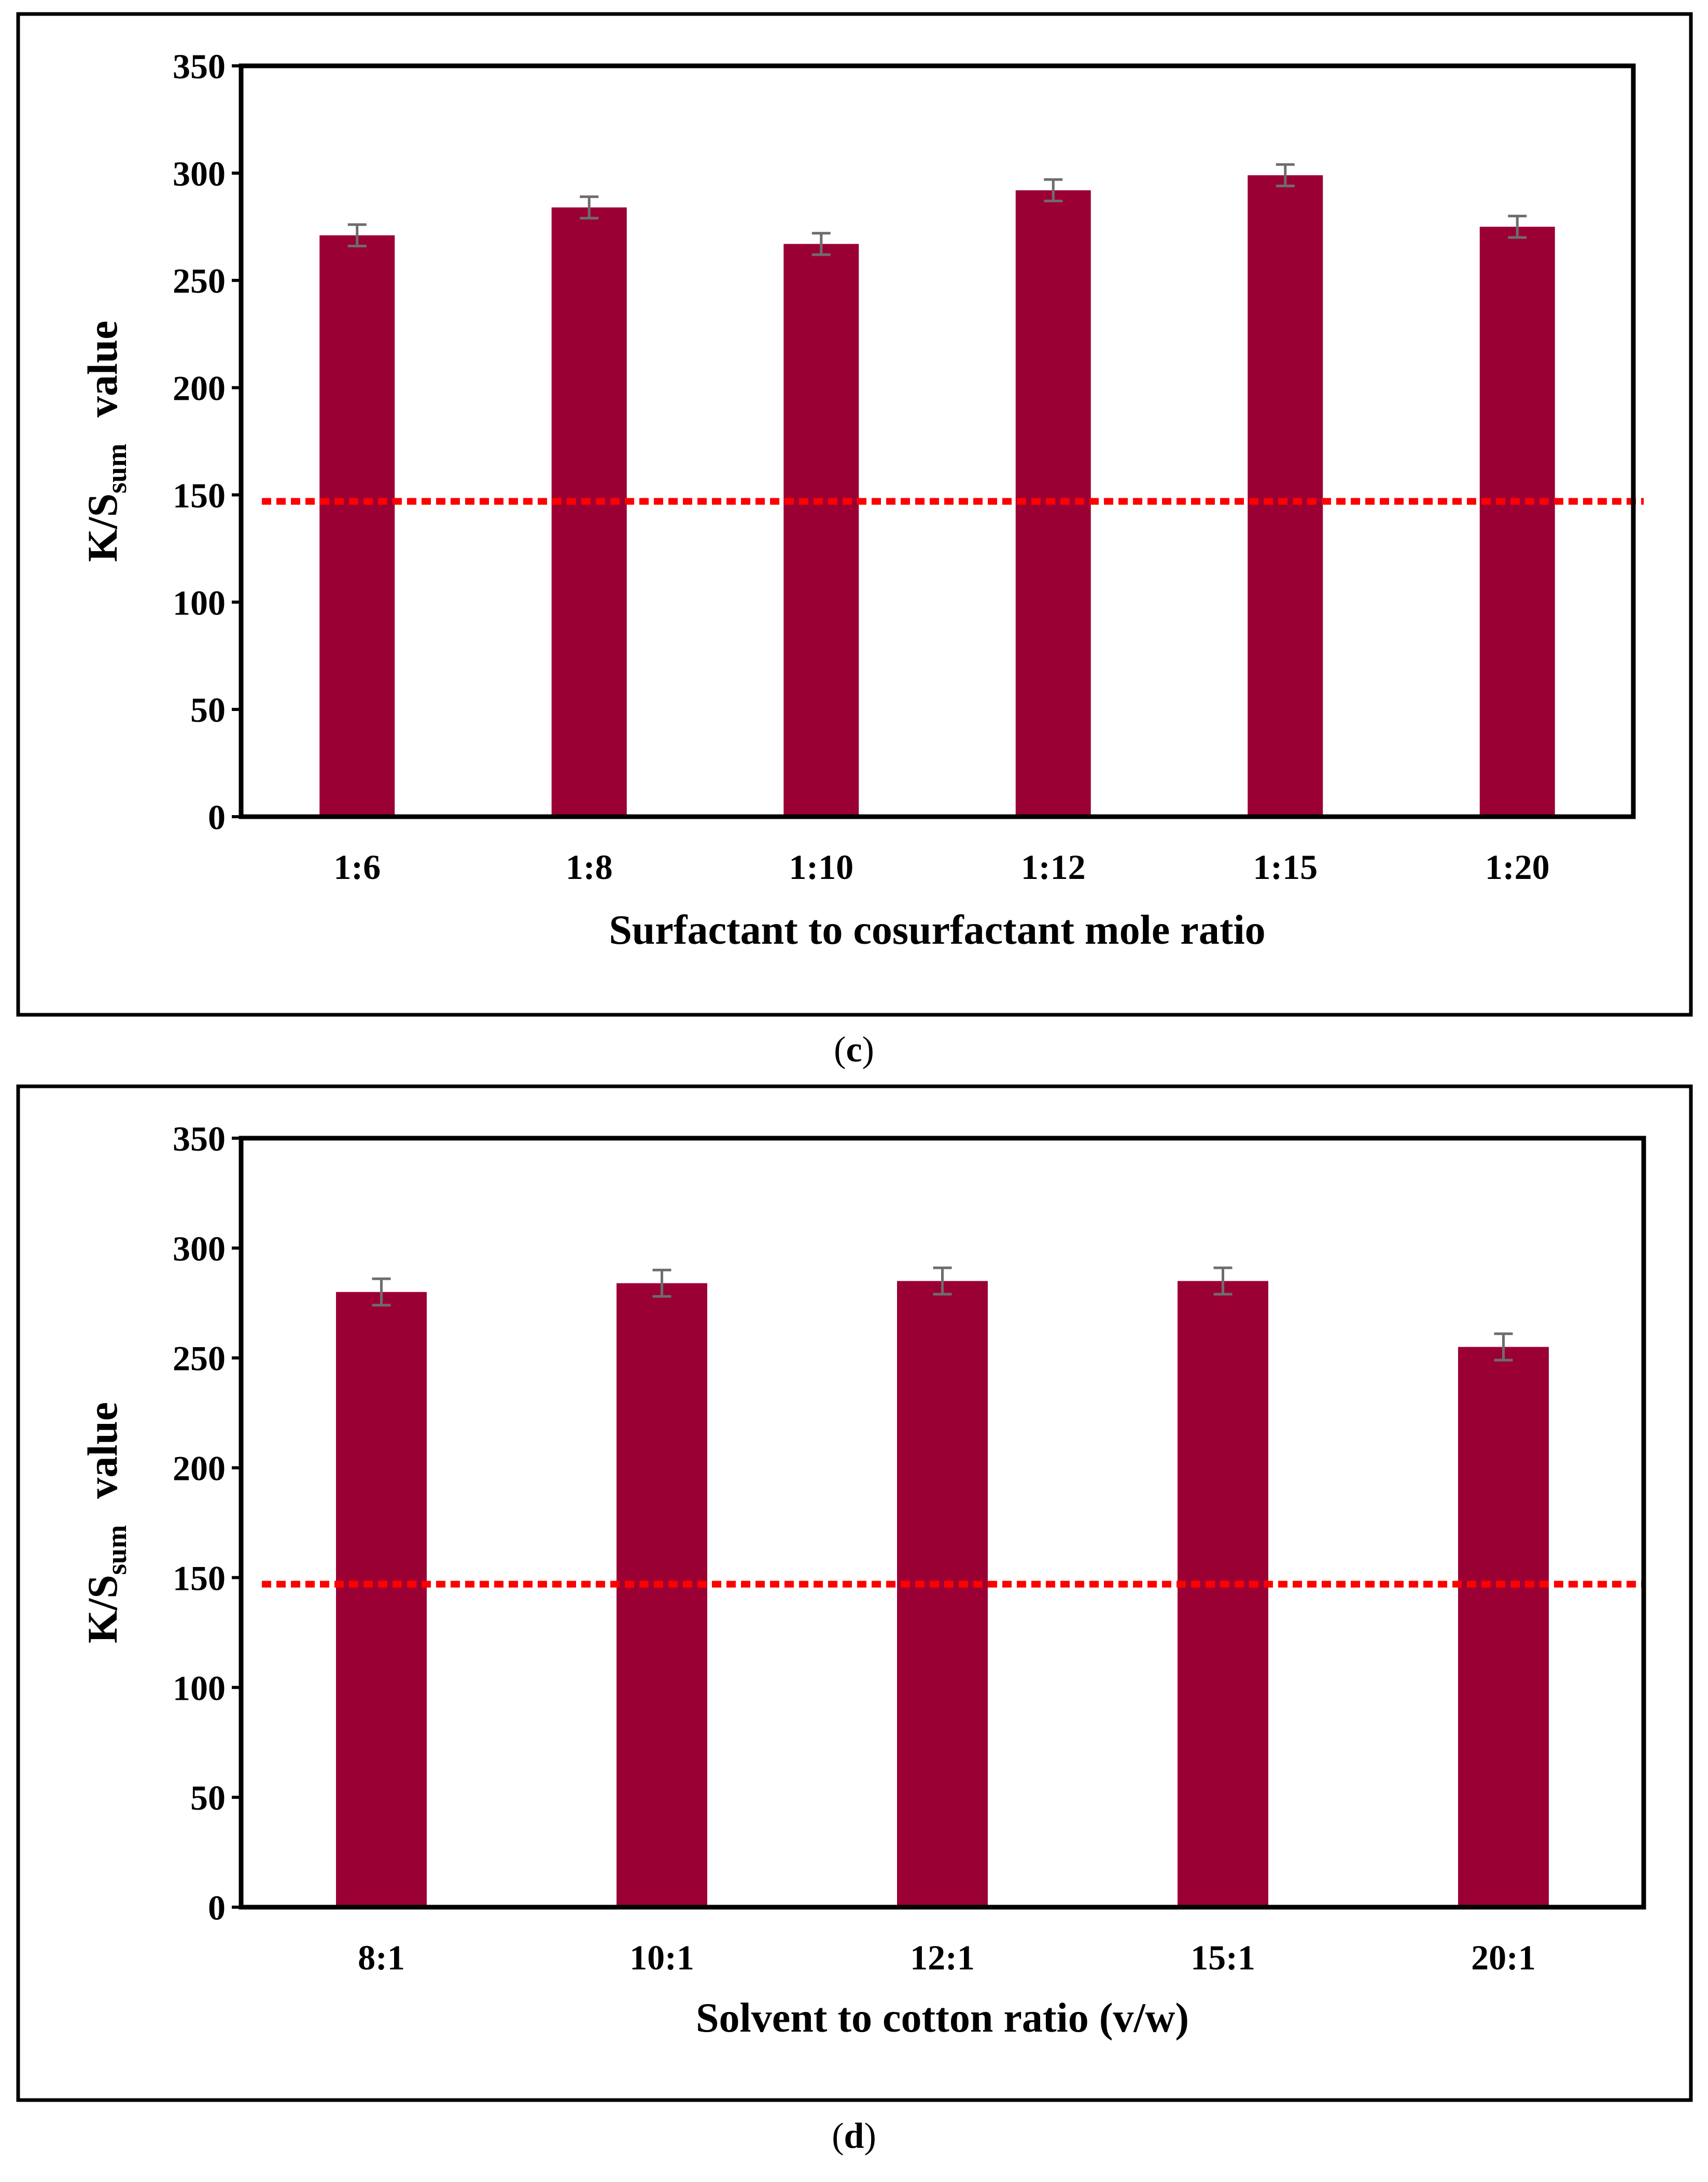 Image resolution: width=1708 pixels, height=2182 pixels. What do you see at coordinates (942, 1957) in the screenshot?
I see `x-tick-label: 12:1` at bounding box center [942, 1957].